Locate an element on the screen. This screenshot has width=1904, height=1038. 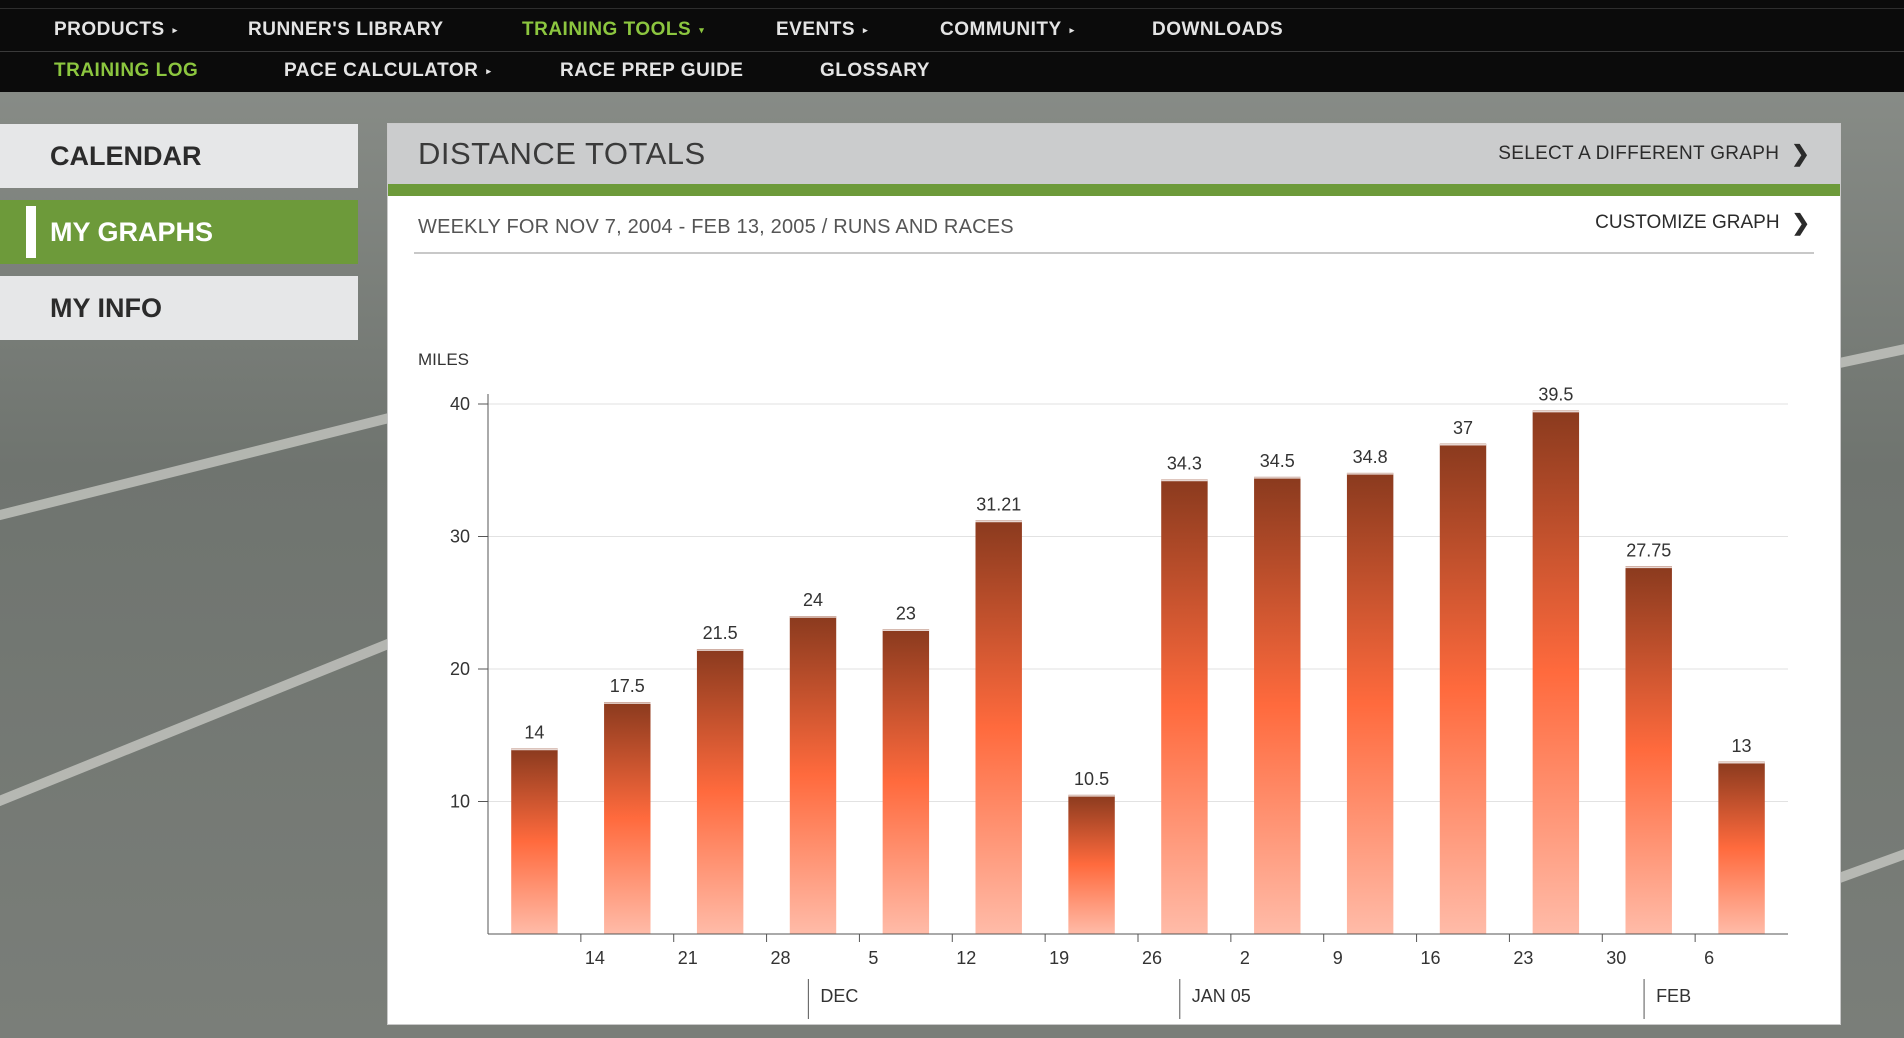
data-label: 23 is located at coordinates (906, 613).